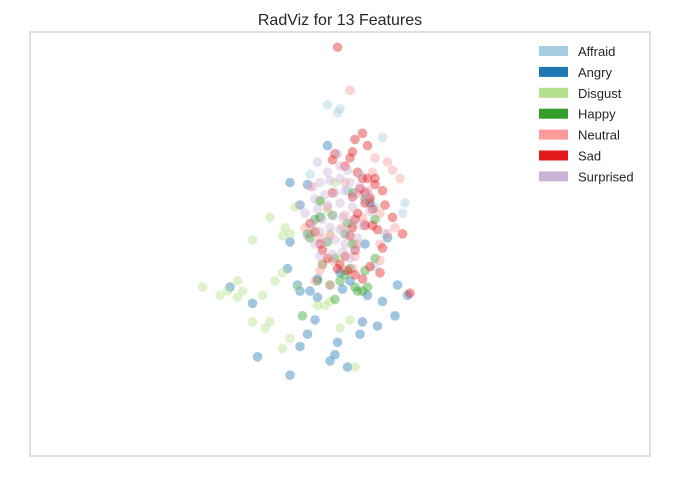  Describe the element at coordinates (553, 113) in the screenshot. I see `legend-swatch-happy` at that location.